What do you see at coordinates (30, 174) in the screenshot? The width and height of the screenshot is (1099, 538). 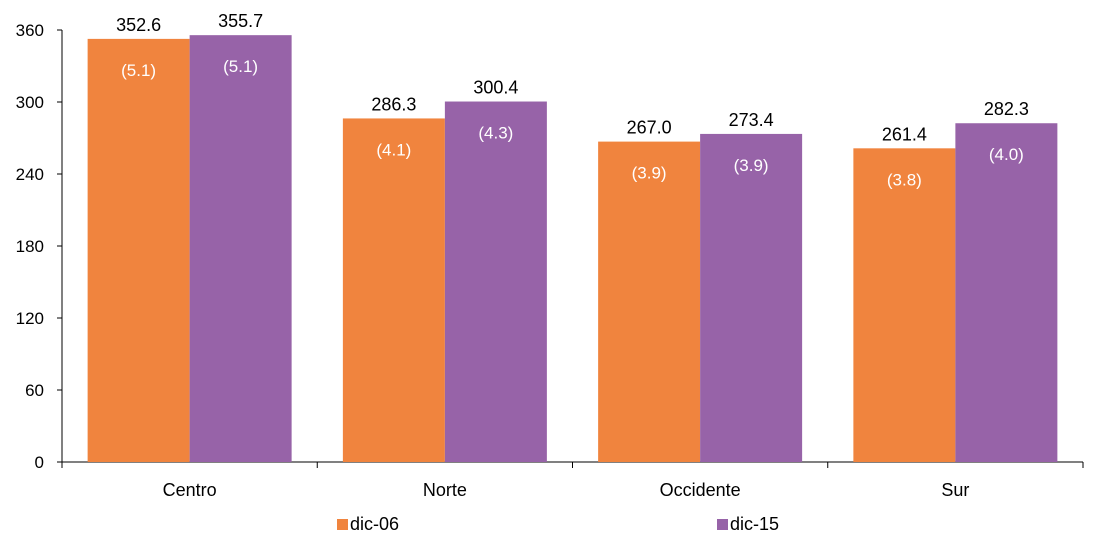 I see `y-tick-label: 240` at bounding box center [30, 174].